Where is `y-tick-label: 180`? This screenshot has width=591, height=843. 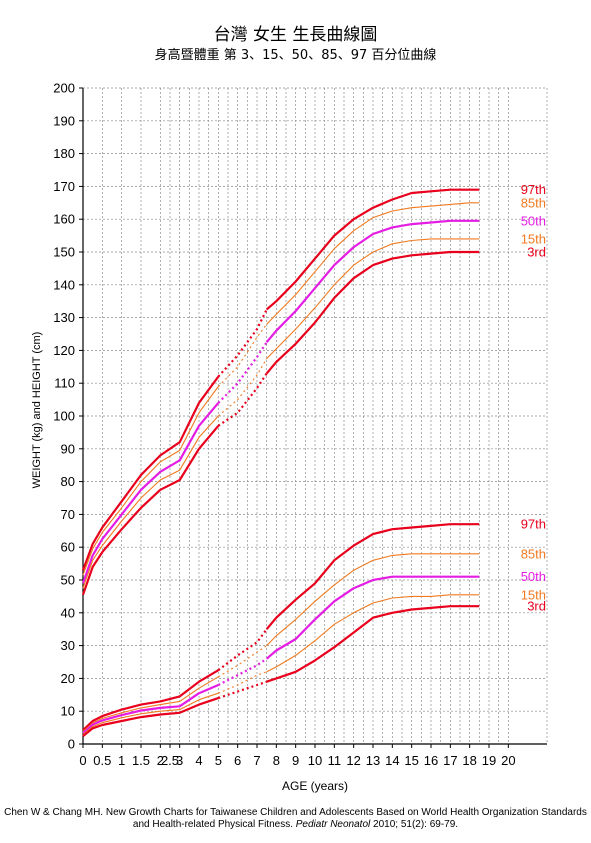 y-tick-label: 180 is located at coordinates (64, 153).